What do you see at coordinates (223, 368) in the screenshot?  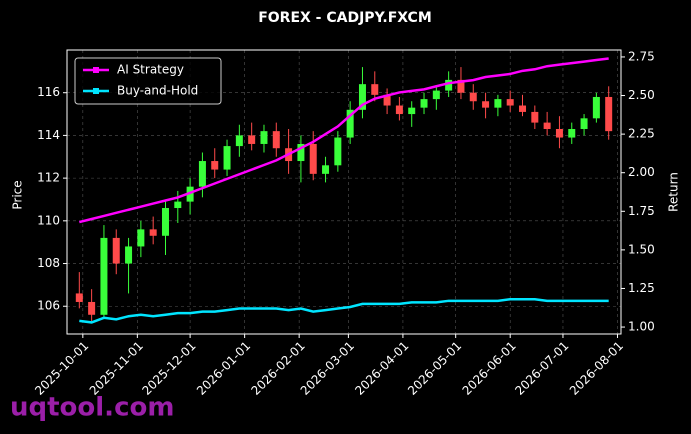 I see `x-tick-label: 2026-01-01` at bounding box center [223, 368].